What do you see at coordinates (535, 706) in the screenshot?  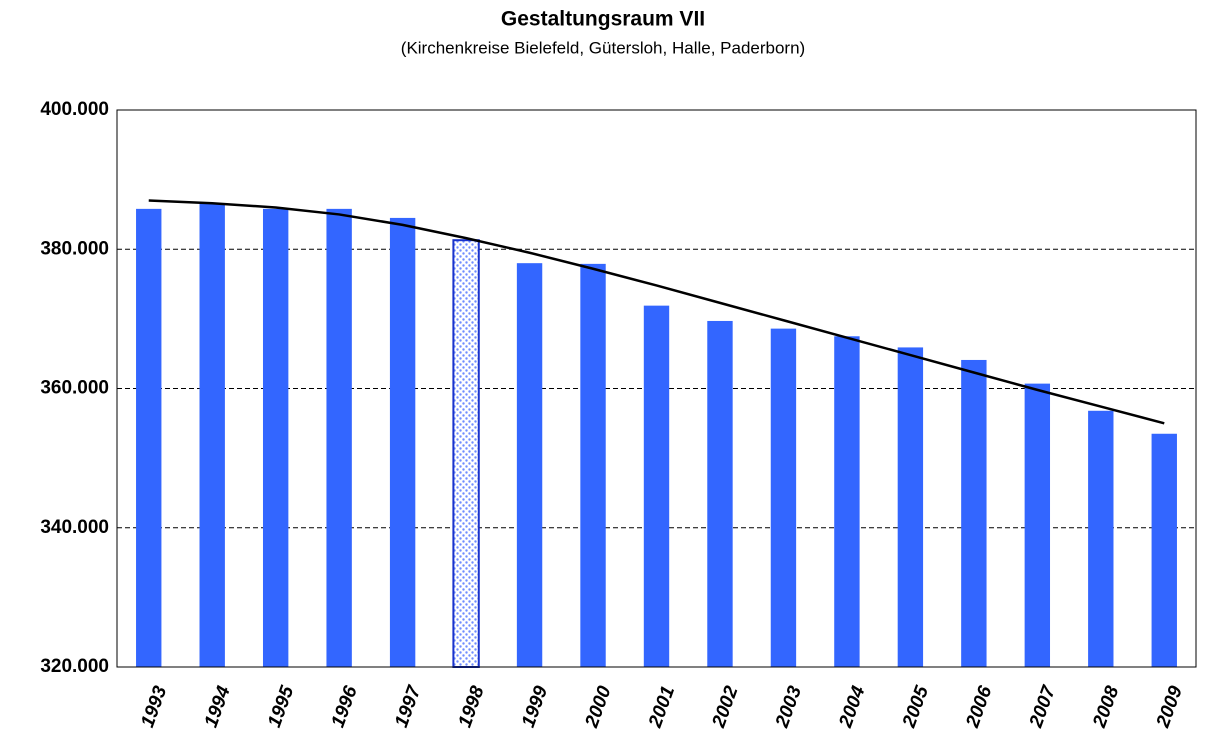 I see `x-tick-label: 1999` at bounding box center [535, 706].